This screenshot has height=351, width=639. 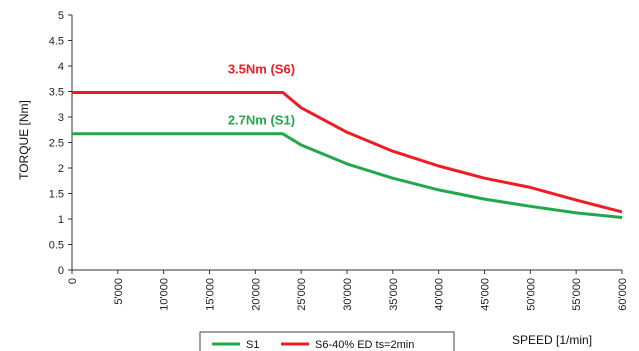 What do you see at coordinates (73, 281) in the screenshot?
I see `x-tick-label: 0` at bounding box center [73, 281].